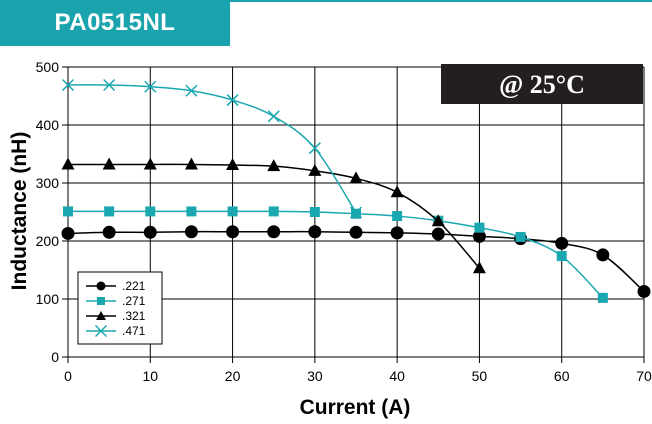  I want to click on part-number-tab: PA0515NL, so click(115, 23).